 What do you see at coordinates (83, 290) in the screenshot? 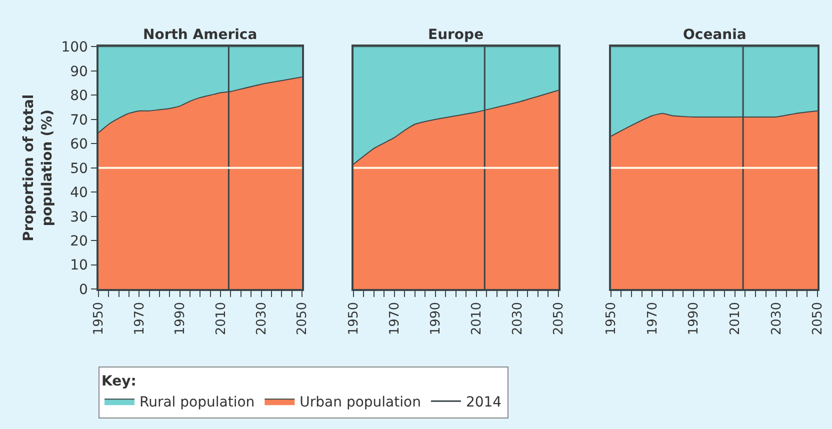
I see `y-tick-label: 0` at bounding box center [83, 290].